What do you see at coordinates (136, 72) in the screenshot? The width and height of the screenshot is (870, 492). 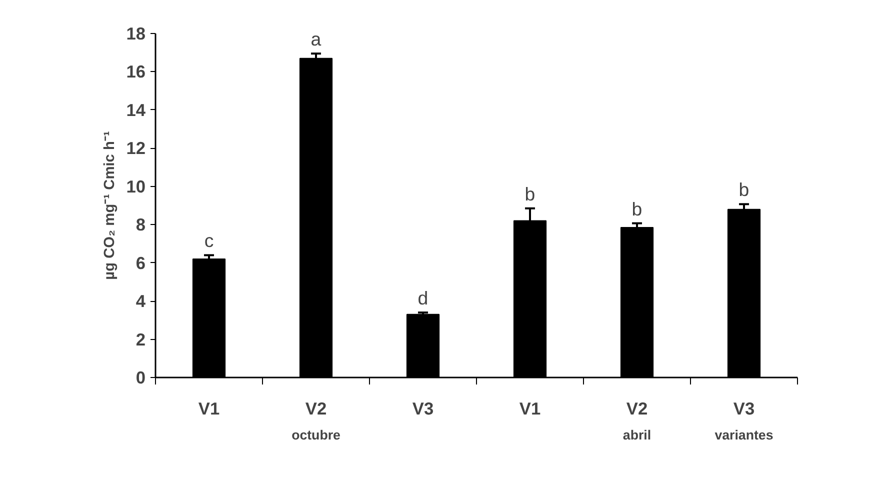 I see `y-tick-label: 16` at bounding box center [136, 72].